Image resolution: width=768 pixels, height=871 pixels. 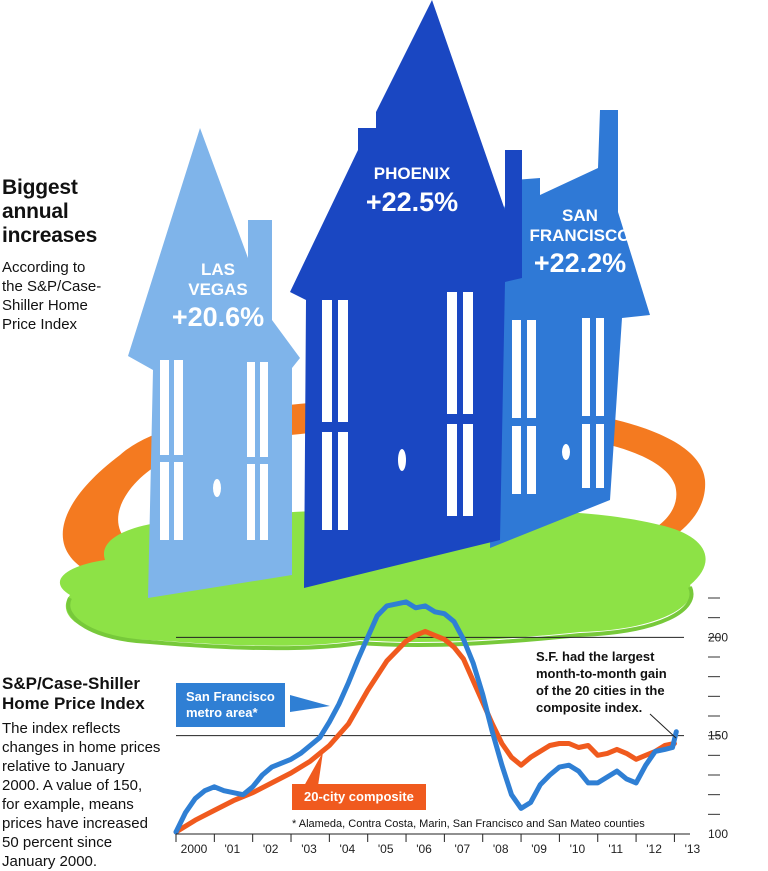 I want to click on y-tick-label: 150, so click(x=718, y=736).